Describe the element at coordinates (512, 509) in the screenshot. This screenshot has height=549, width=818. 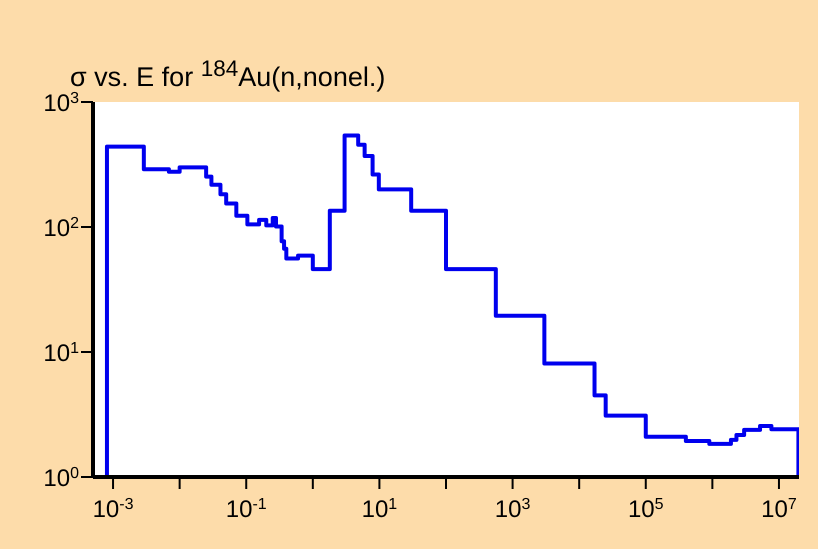
I see `x-tick-label: 10$^{3}$` at that location.